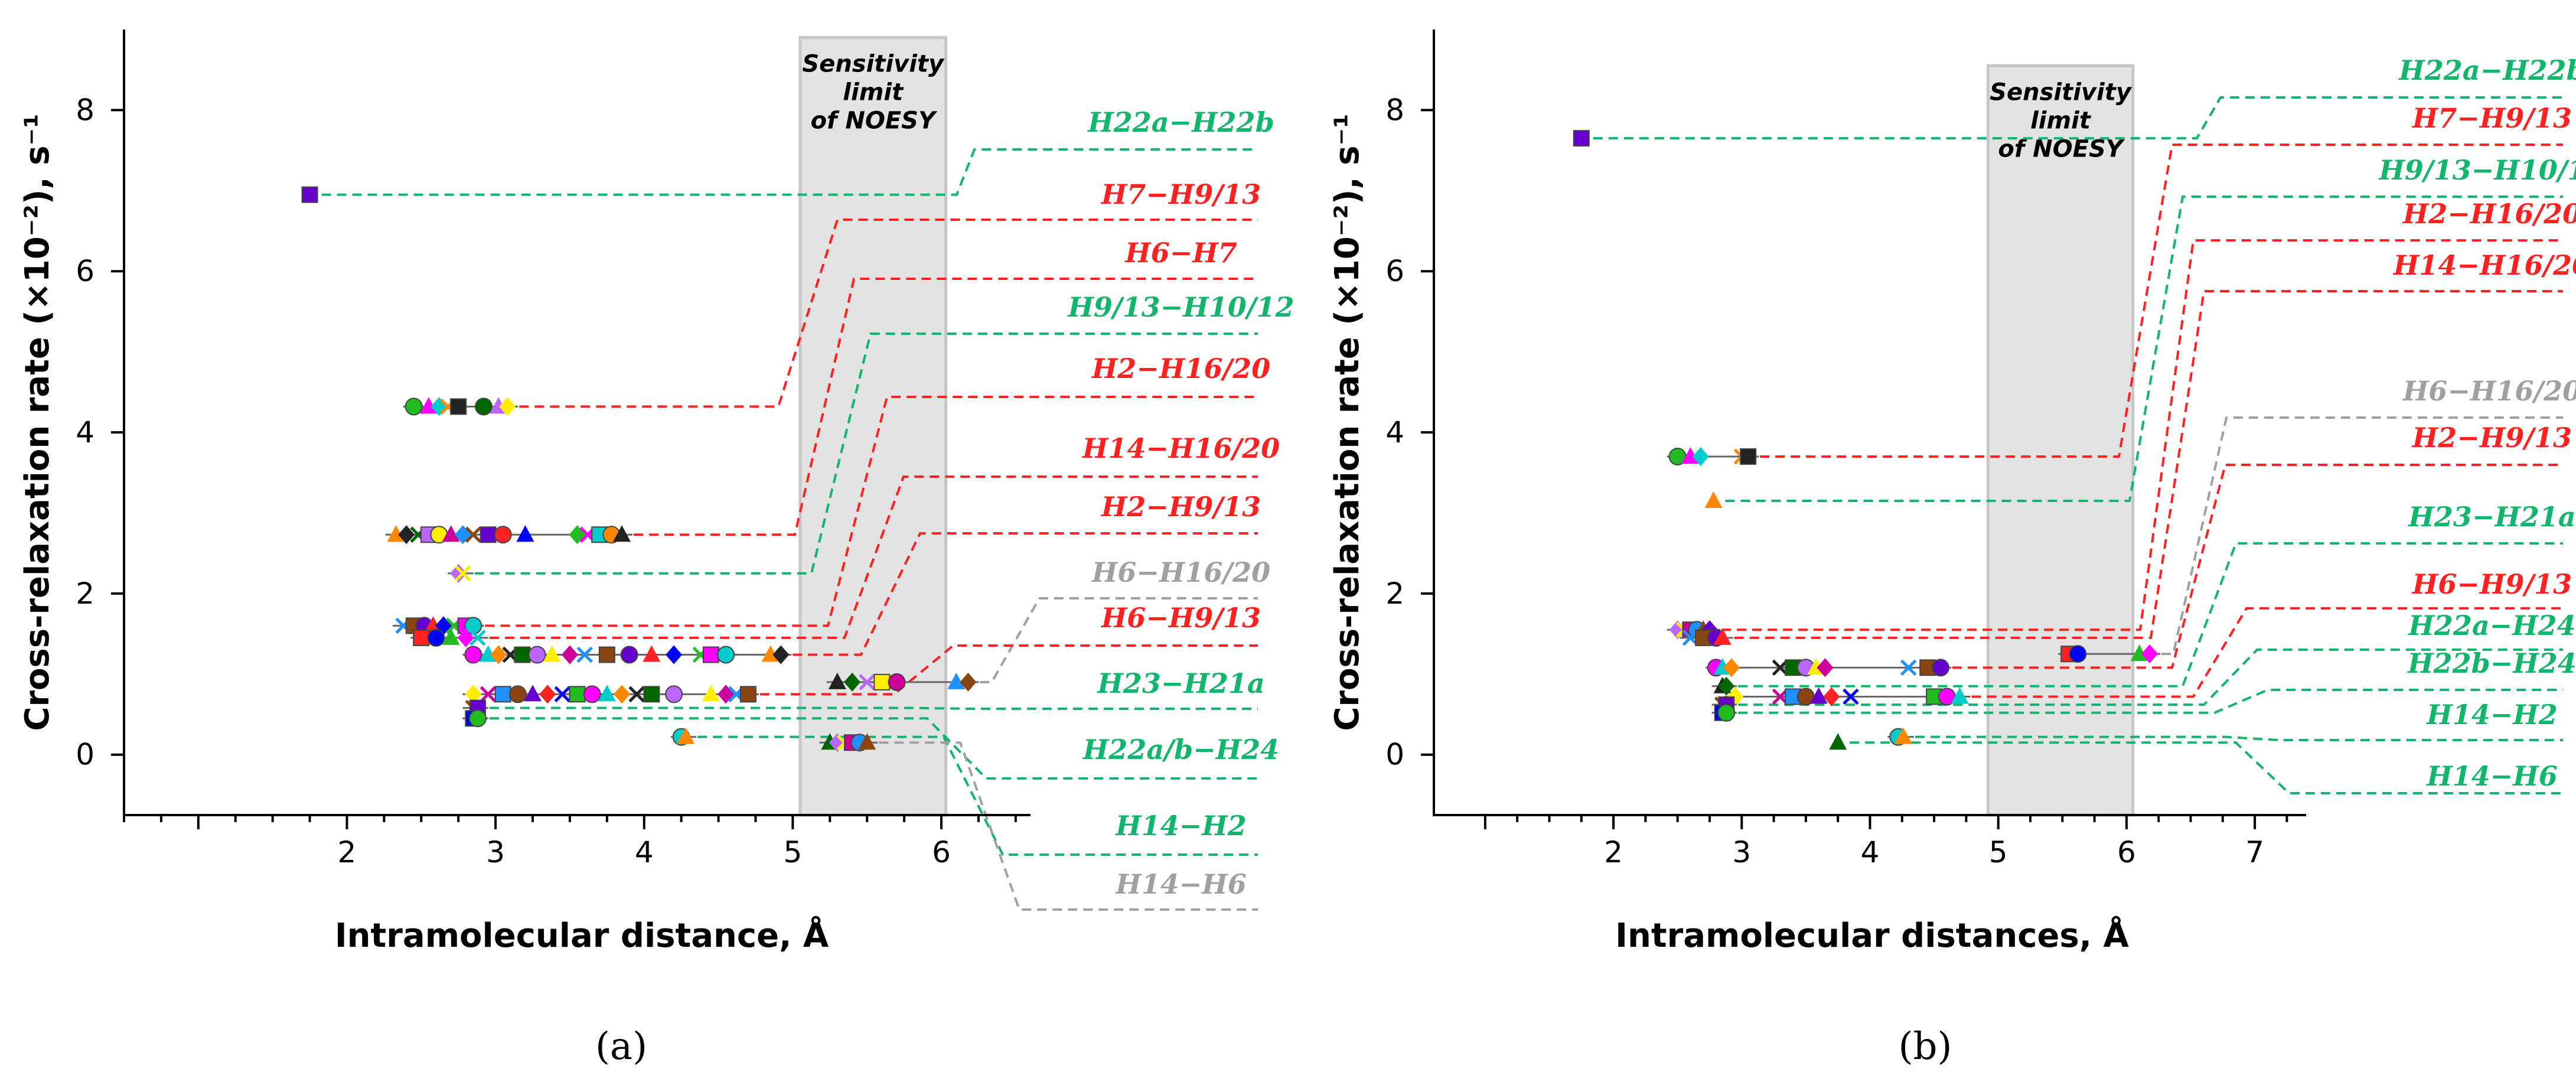 This screenshot has width=2576, height=1085. I want to click on pair-label: H22a−H24, so click(2491, 625).